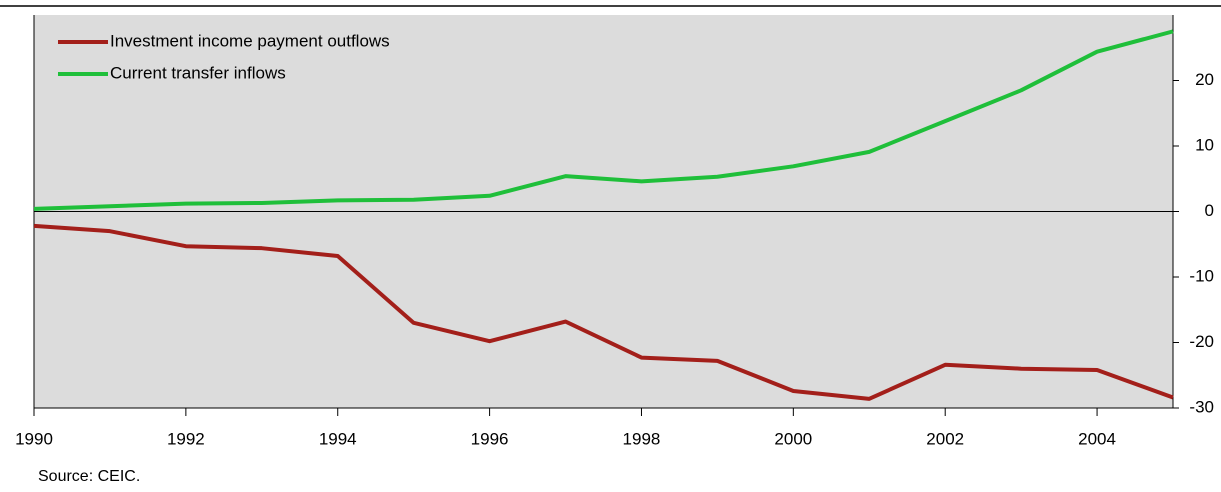 The height and width of the screenshot is (492, 1221). I want to click on source-note: Source: CEIC., so click(89, 476).